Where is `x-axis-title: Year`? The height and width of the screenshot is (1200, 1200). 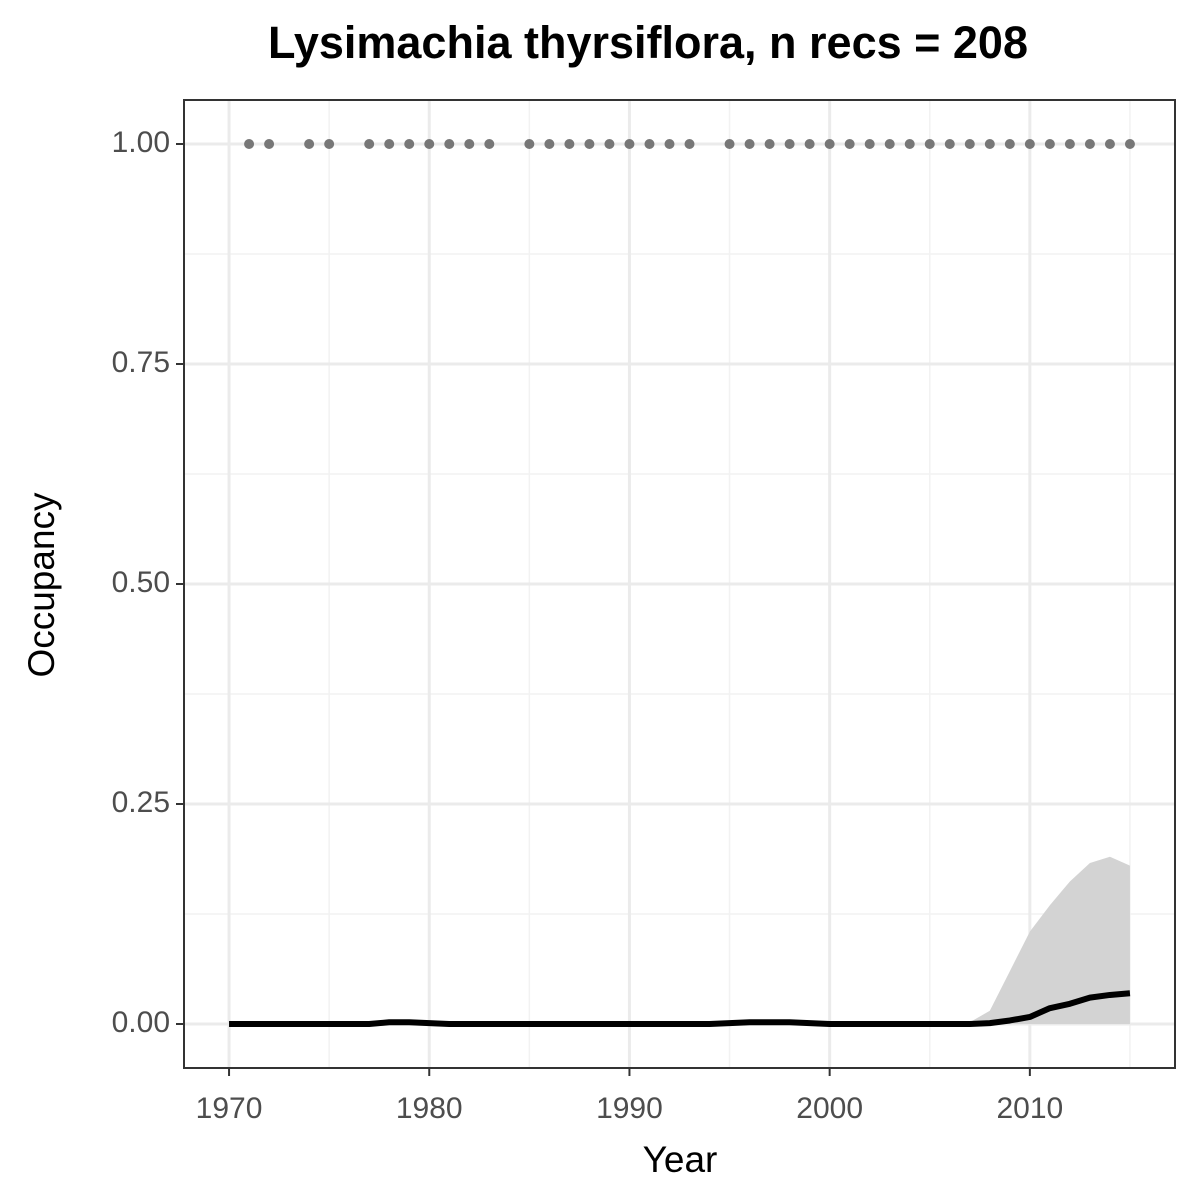 x-axis-title: Year is located at coordinates (680, 1159).